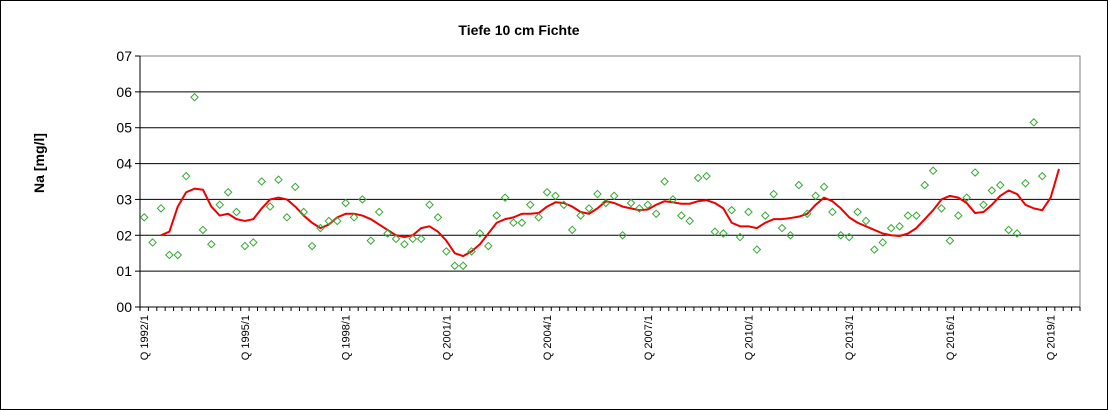  I want to click on x-tick-label: Q 2010/1, so click(749, 337).